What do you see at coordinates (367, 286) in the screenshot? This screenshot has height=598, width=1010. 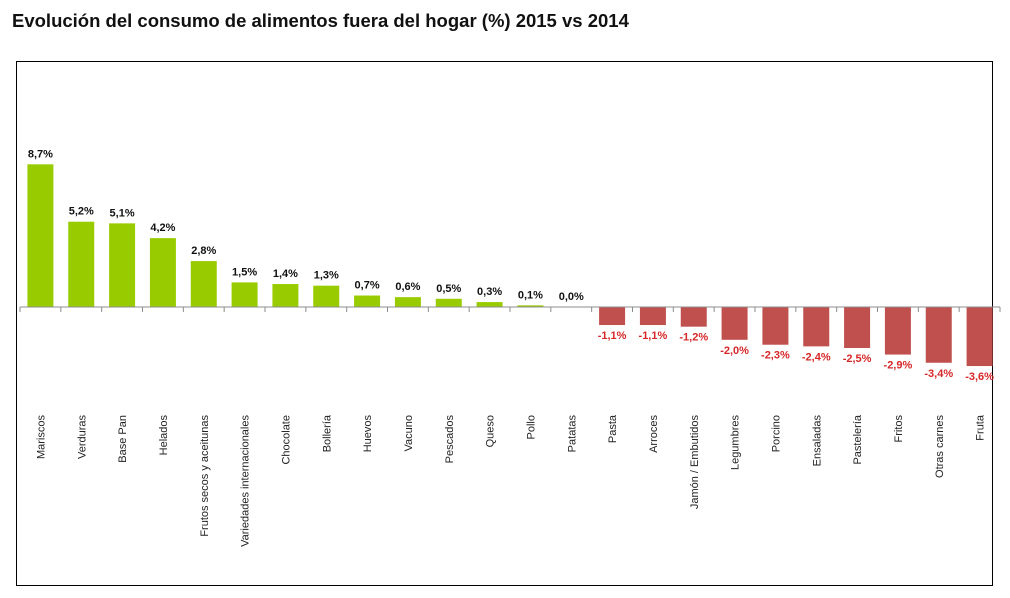 I see `data-label: 0,7%` at bounding box center [367, 286].